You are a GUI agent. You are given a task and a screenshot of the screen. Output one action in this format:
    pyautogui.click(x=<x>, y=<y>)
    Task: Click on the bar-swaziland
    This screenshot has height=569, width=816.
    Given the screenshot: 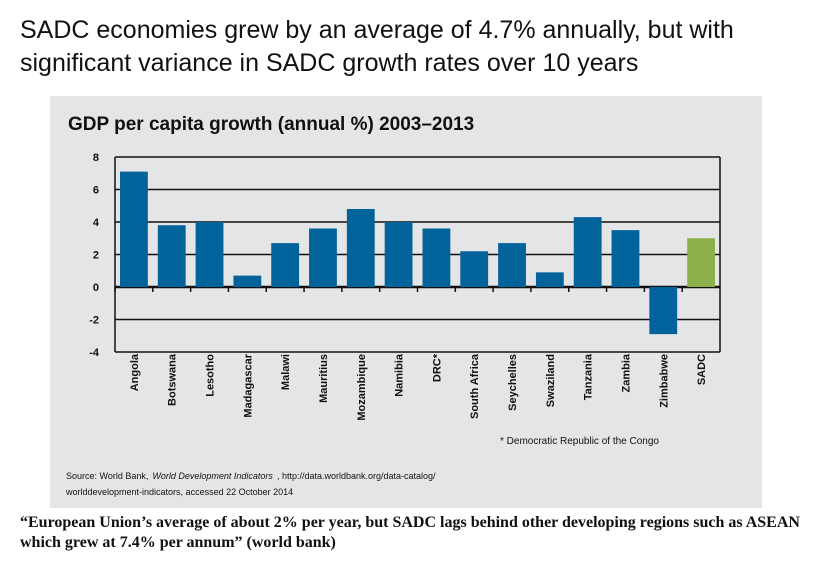 What is the action you would take?
    pyautogui.click(x=549, y=279)
    